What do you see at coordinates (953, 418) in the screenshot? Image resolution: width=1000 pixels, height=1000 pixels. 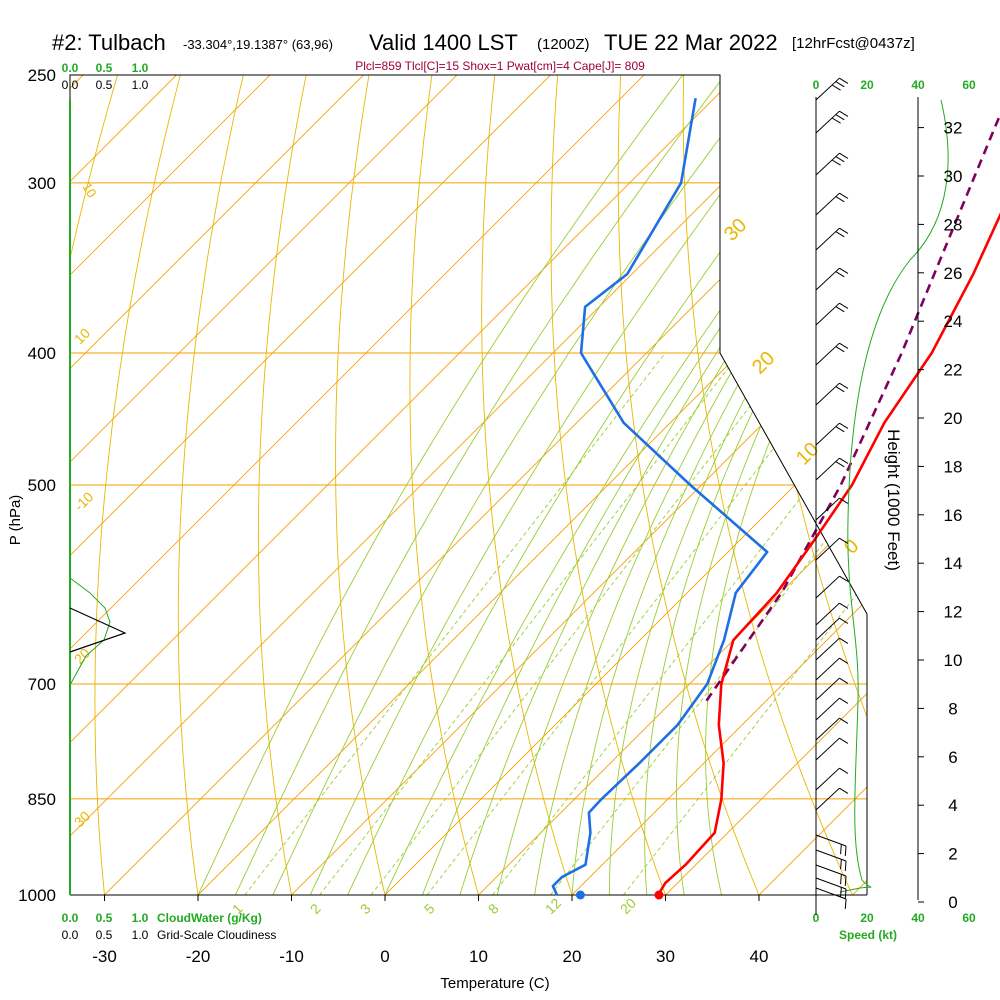 I see `height-tick-label: 20` at bounding box center [953, 418].